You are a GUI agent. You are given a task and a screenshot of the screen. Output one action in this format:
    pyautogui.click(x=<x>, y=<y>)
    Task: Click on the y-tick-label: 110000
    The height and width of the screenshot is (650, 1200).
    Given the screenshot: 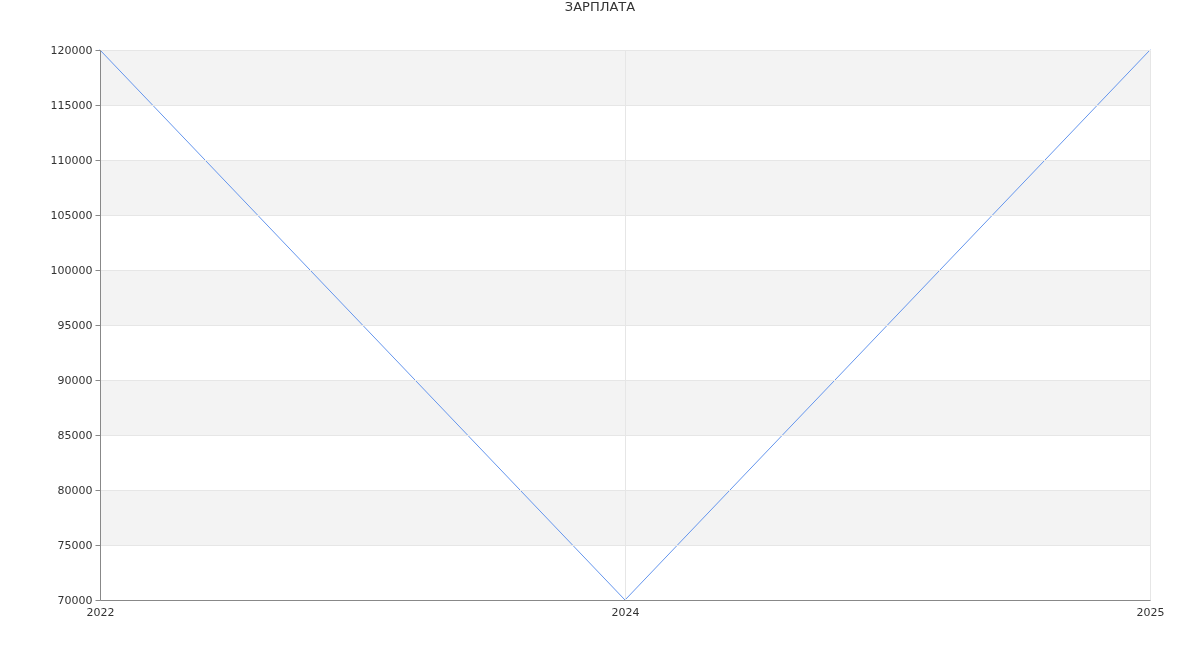 What is the action you would take?
    pyautogui.click(x=71, y=160)
    